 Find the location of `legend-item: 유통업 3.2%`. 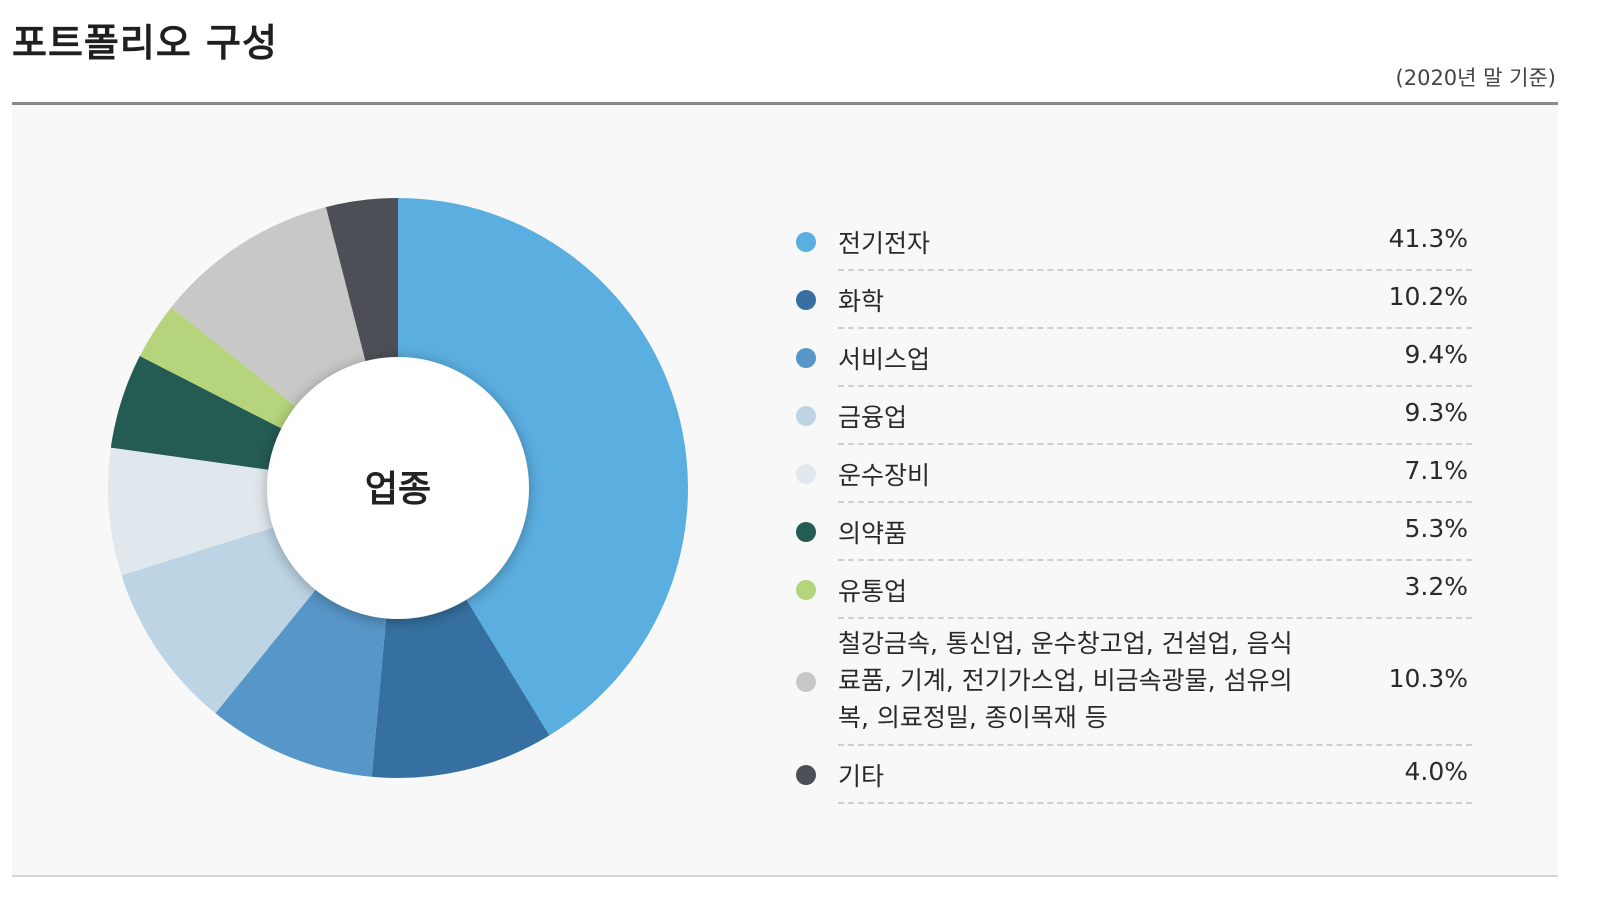

legend-item: 유통업 3.2% is located at coordinates (1127, 595).